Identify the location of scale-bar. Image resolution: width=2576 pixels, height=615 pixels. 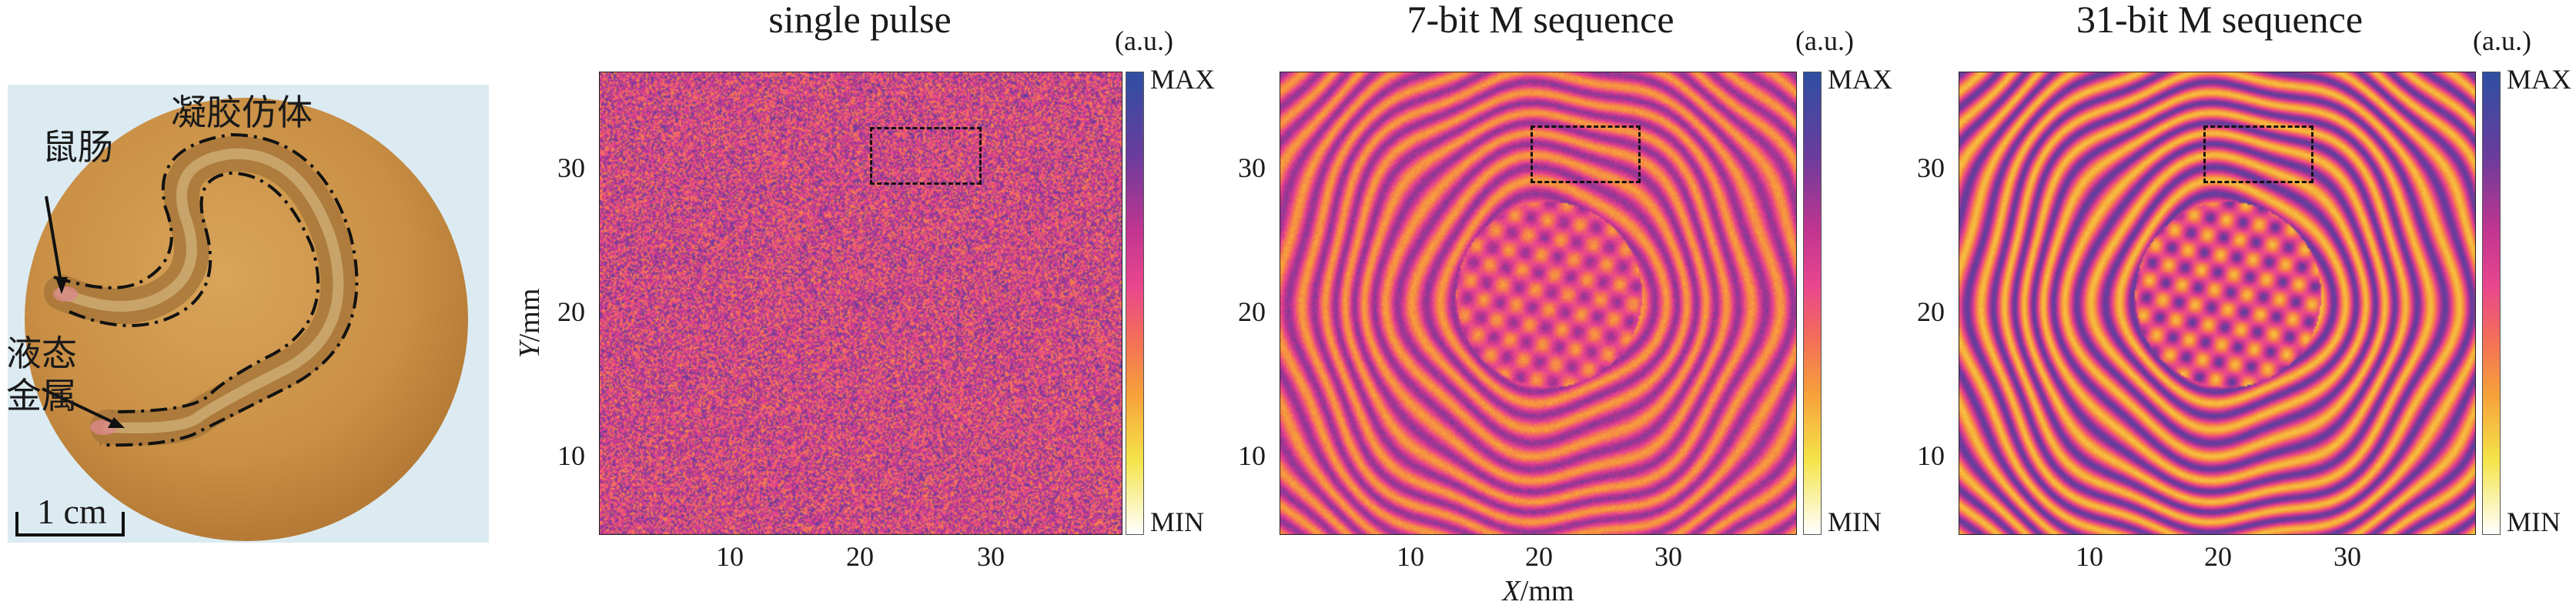
(70, 524).